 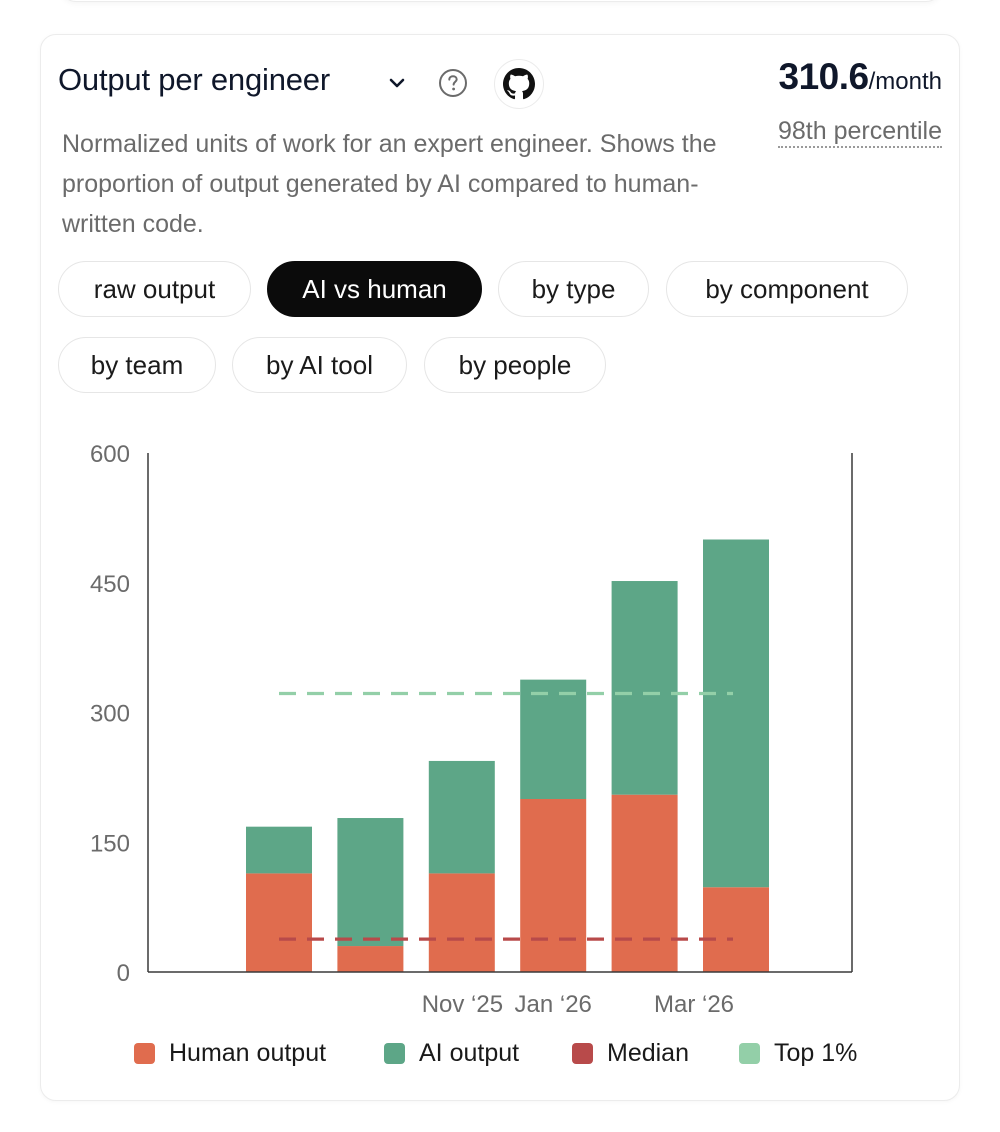 I want to click on y-tick-label: 600, so click(x=110, y=454).